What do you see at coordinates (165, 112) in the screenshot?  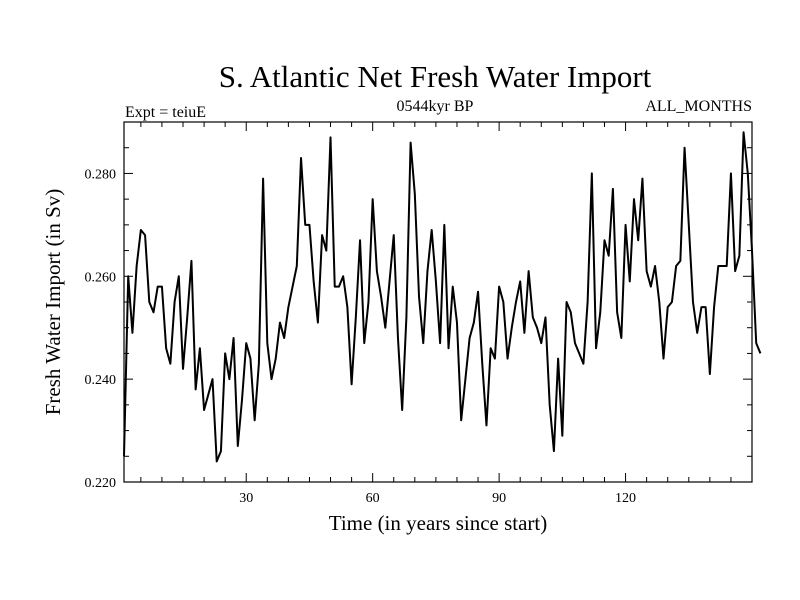 I see `experiment-label: Expt = teiuE` at bounding box center [165, 112].